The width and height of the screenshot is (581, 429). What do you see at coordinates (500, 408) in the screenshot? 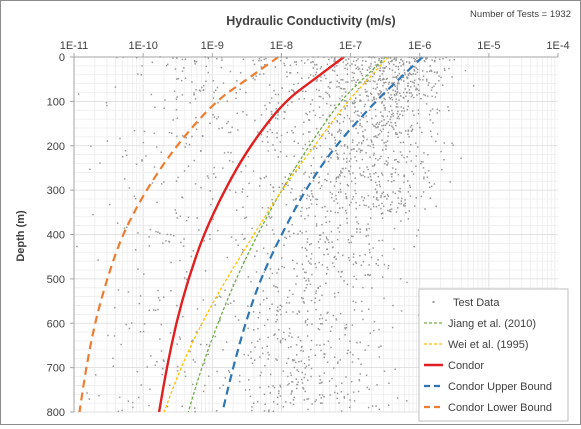
I see `legend-label: Condor Lower Bound` at bounding box center [500, 408].